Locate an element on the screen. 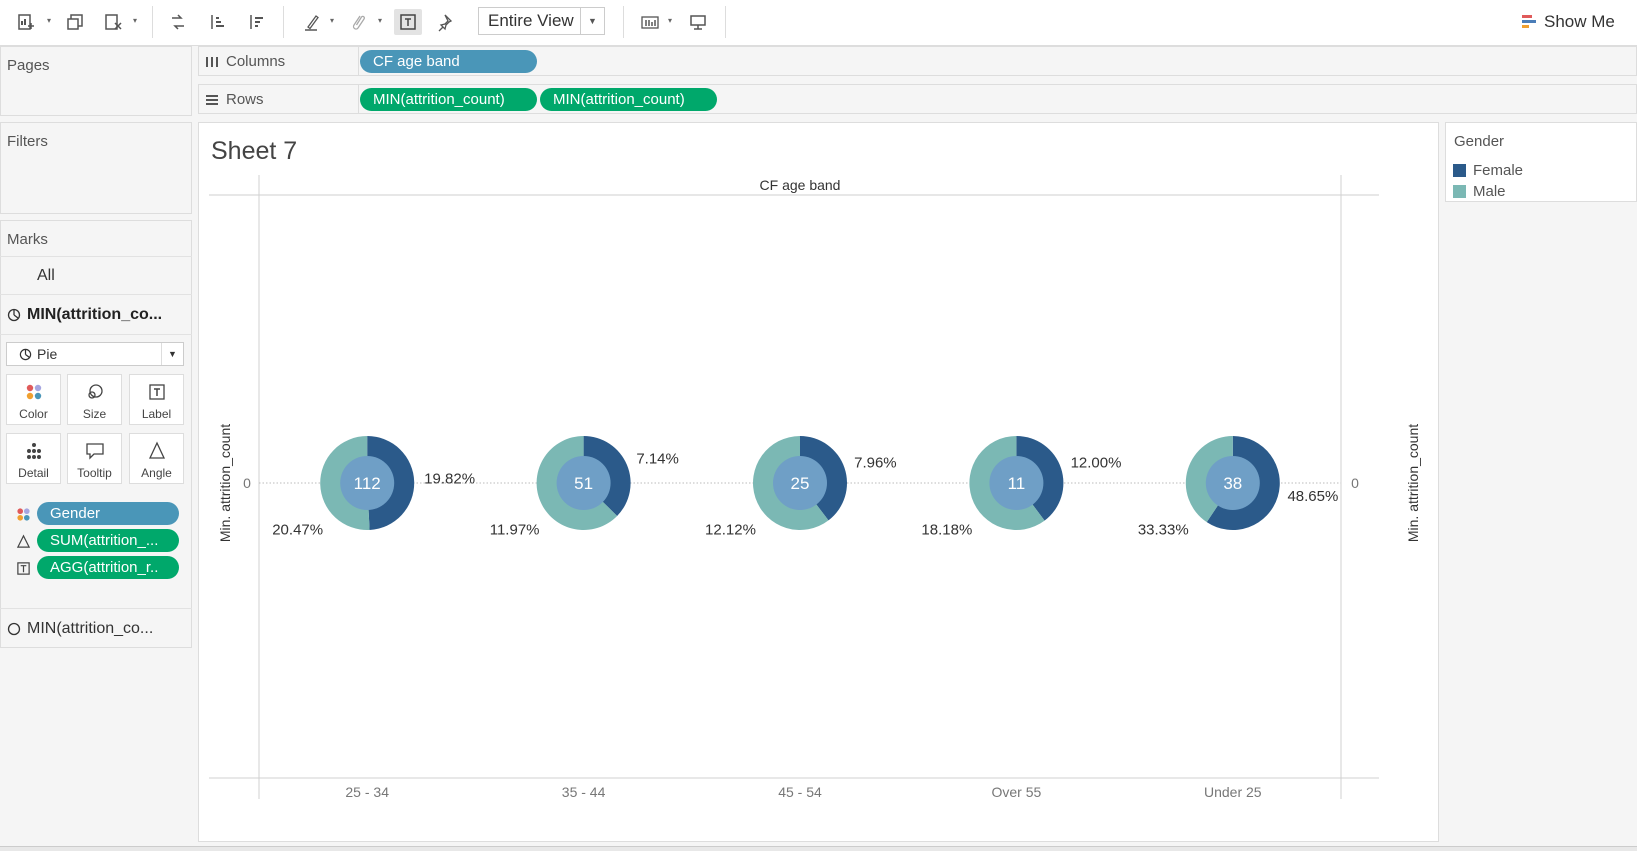 Image resolution: width=1637 pixels, height=851 pixels. columns-label-text: Columns is located at coordinates (256, 61).